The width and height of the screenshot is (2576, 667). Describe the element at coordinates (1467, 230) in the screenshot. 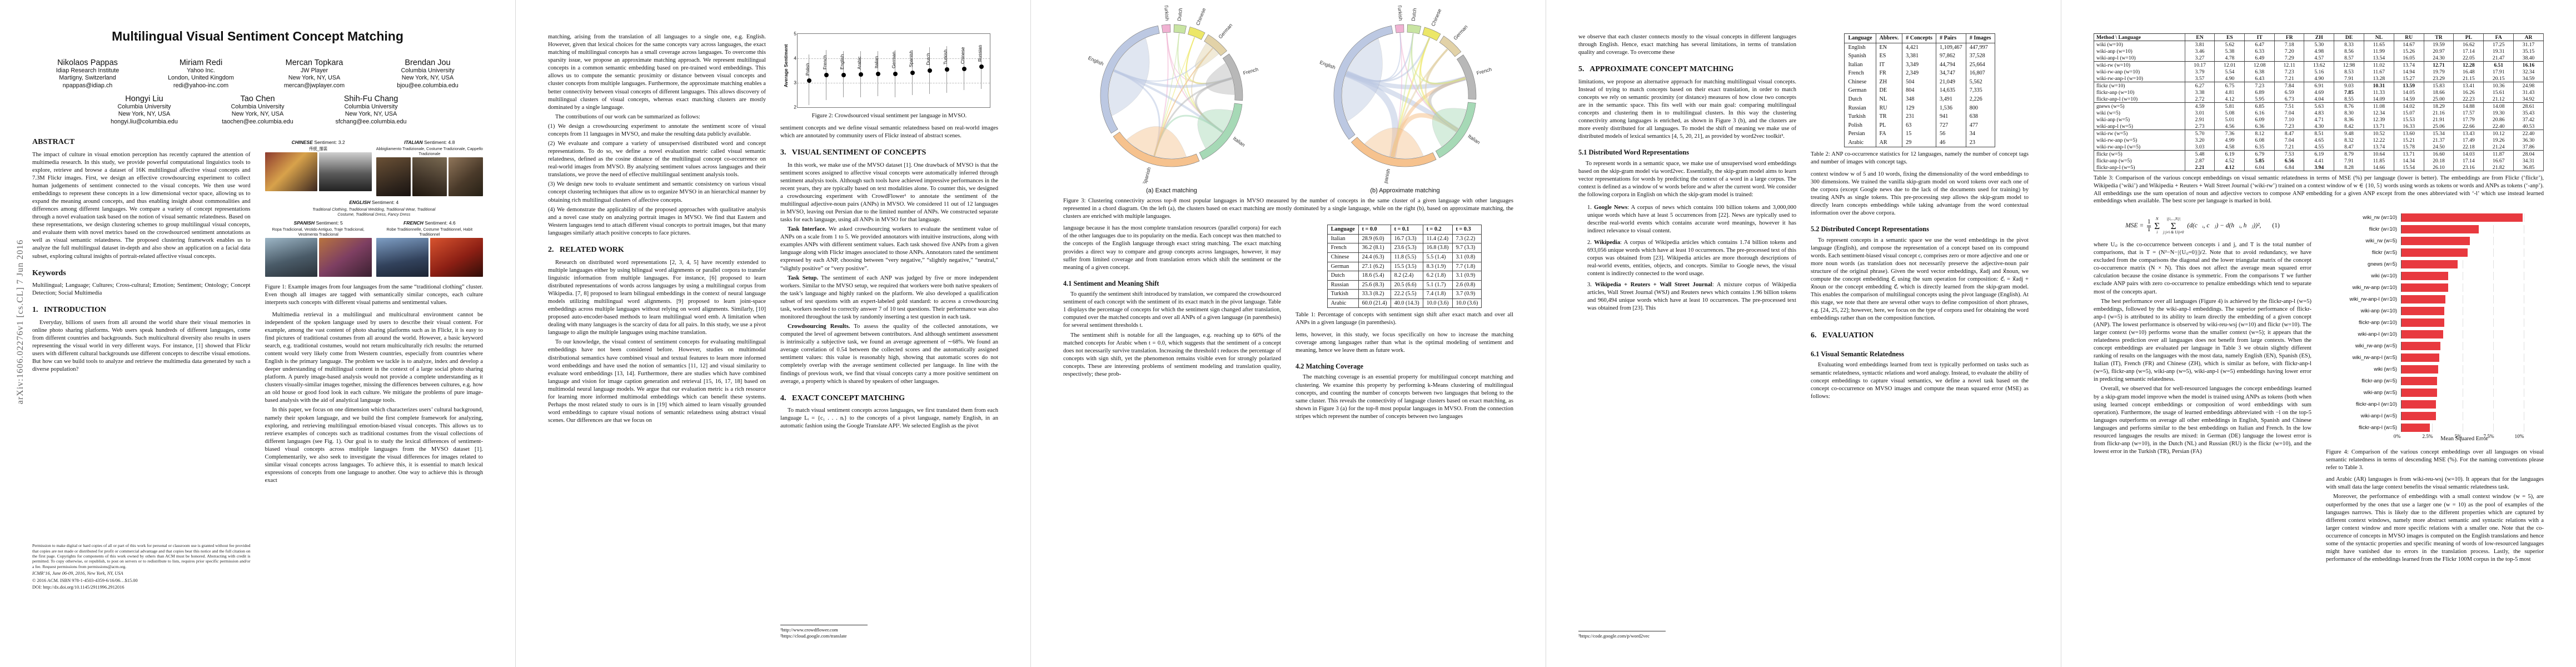

I see `column-header: t = 0.3` at that location.